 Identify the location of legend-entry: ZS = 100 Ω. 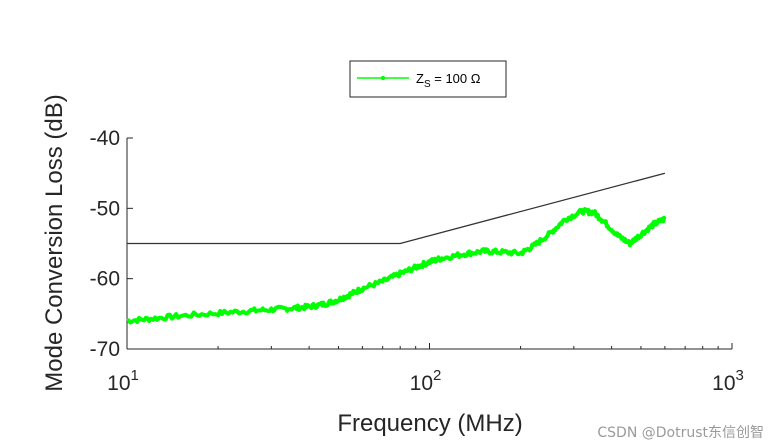
(448, 80).